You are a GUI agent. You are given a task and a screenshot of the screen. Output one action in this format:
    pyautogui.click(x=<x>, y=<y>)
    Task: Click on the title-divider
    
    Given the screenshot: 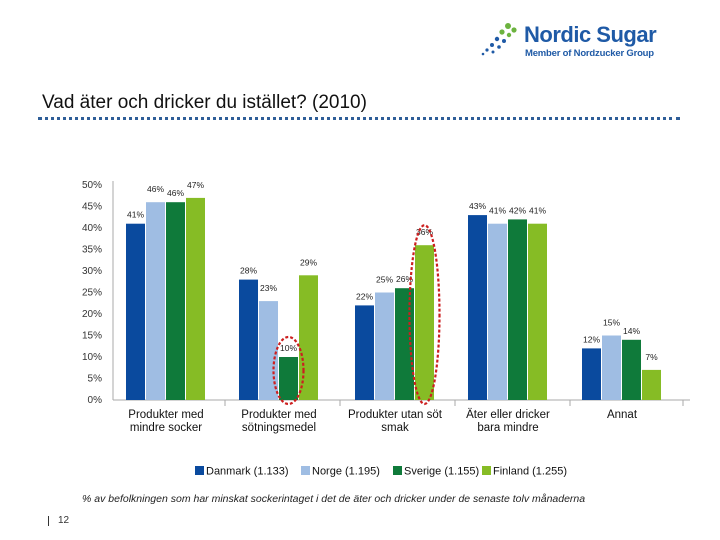 What is the action you would take?
    pyautogui.click(x=359, y=118)
    